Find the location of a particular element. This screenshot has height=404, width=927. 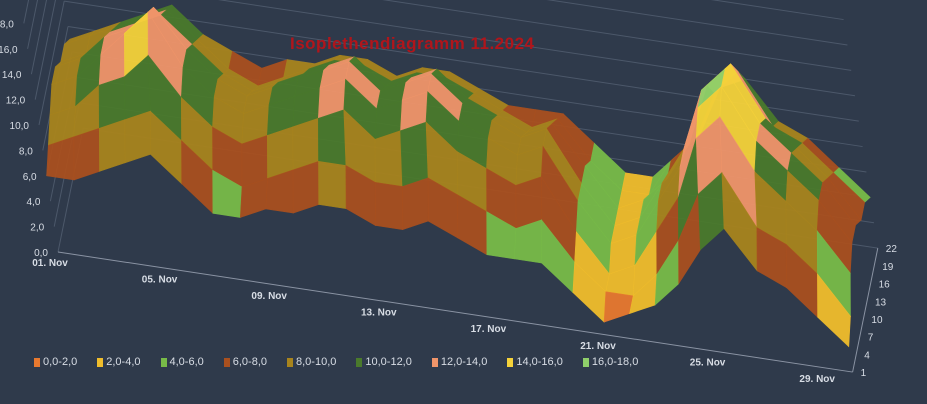

depth-tick-label: 7 is located at coordinates (871, 338).